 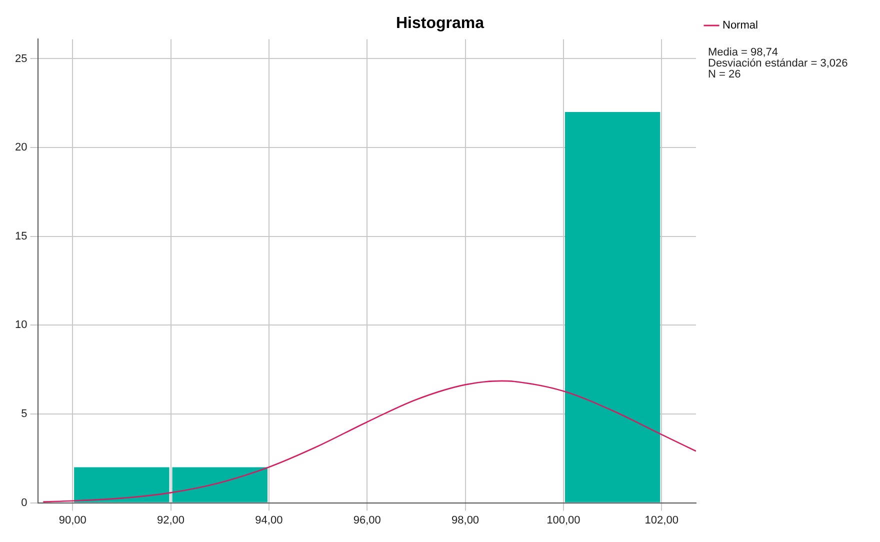 I want to click on text: Media = 98,74, so click(x=743, y=52).